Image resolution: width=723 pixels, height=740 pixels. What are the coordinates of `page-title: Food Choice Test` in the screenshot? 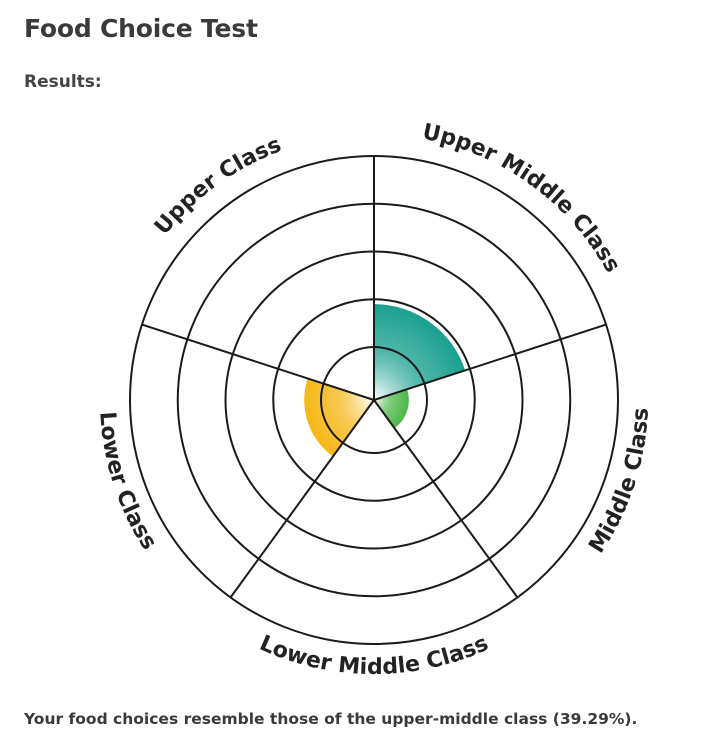 It's located at (141, 28).